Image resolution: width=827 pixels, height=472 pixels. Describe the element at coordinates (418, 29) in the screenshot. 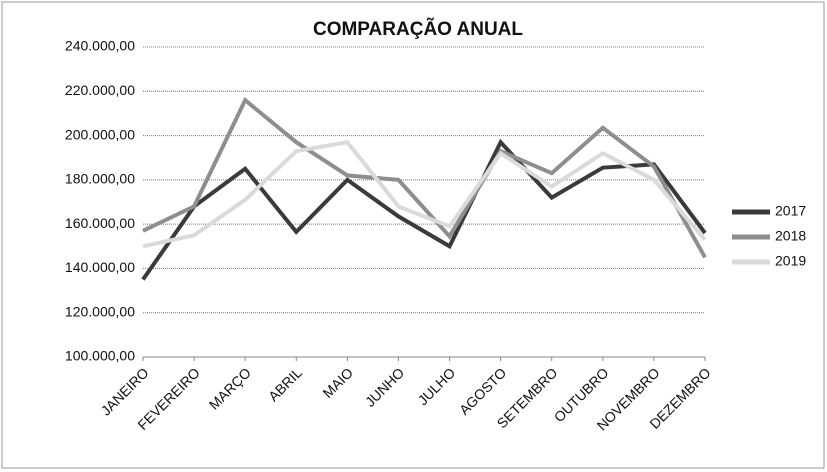

I see `chart-title: COMPARAÇÃO ANUAL` at that location.